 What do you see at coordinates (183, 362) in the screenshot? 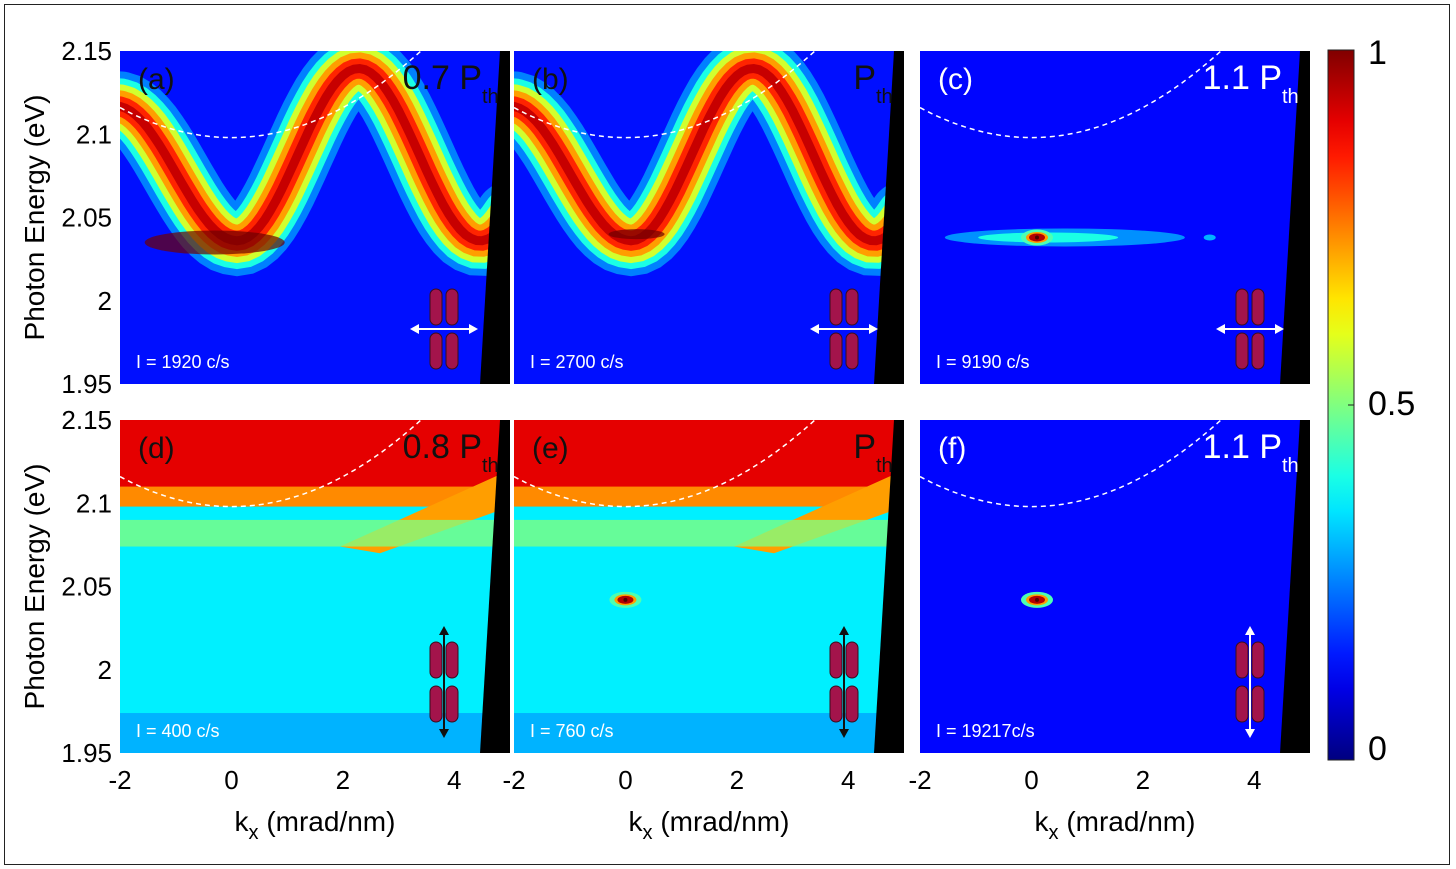
I see `intensity-label: I = 1920 c/s` at bounding box center [183, 362].